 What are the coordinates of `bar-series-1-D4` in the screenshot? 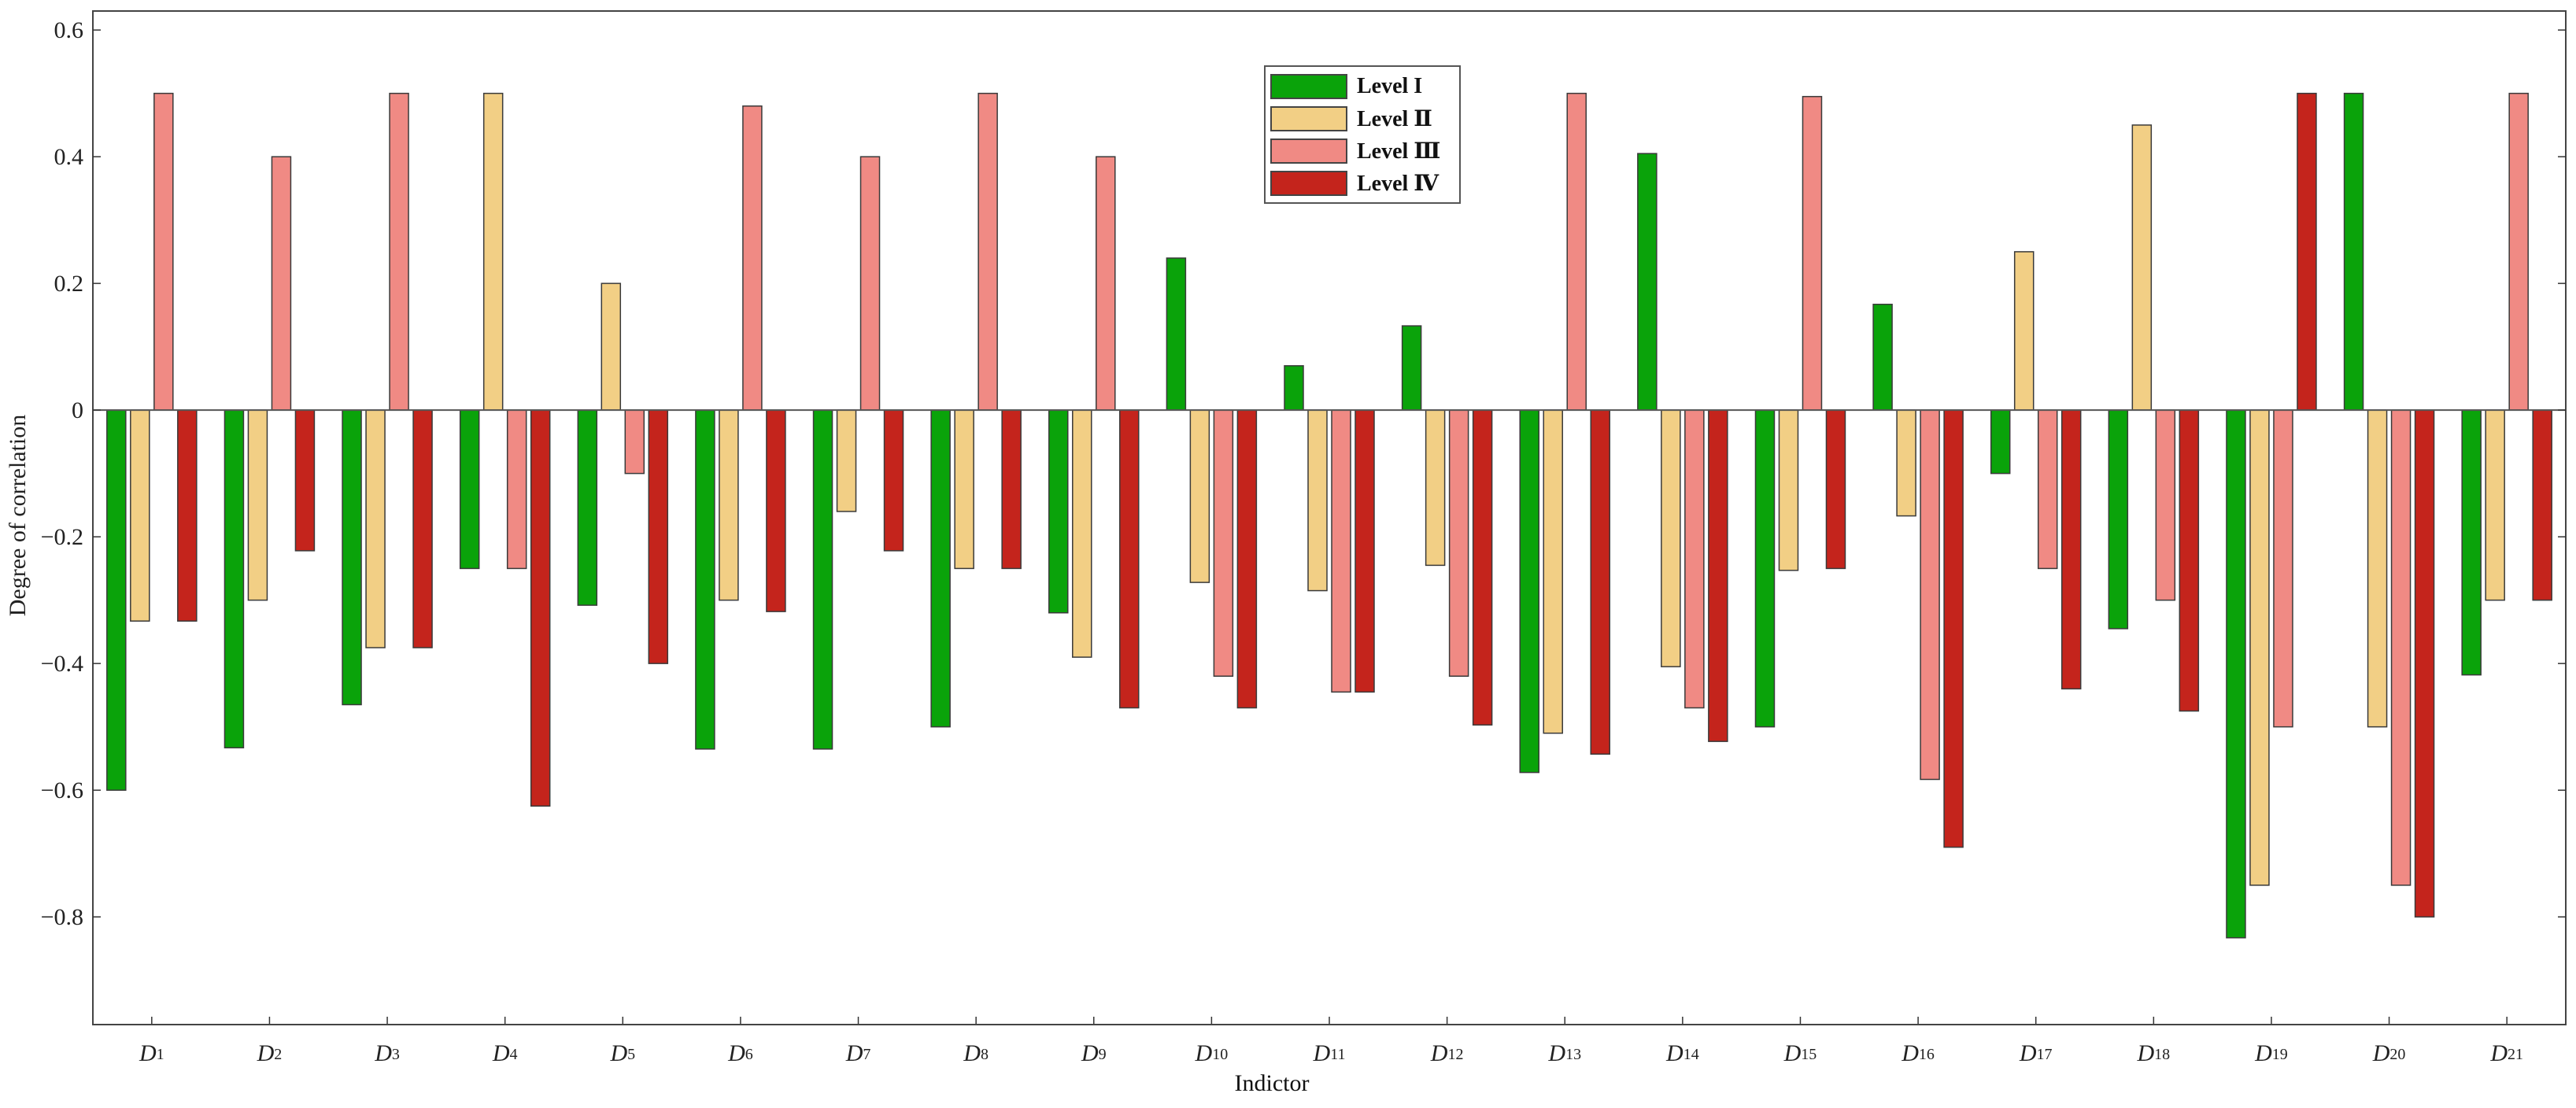 It's located at (470, 490).